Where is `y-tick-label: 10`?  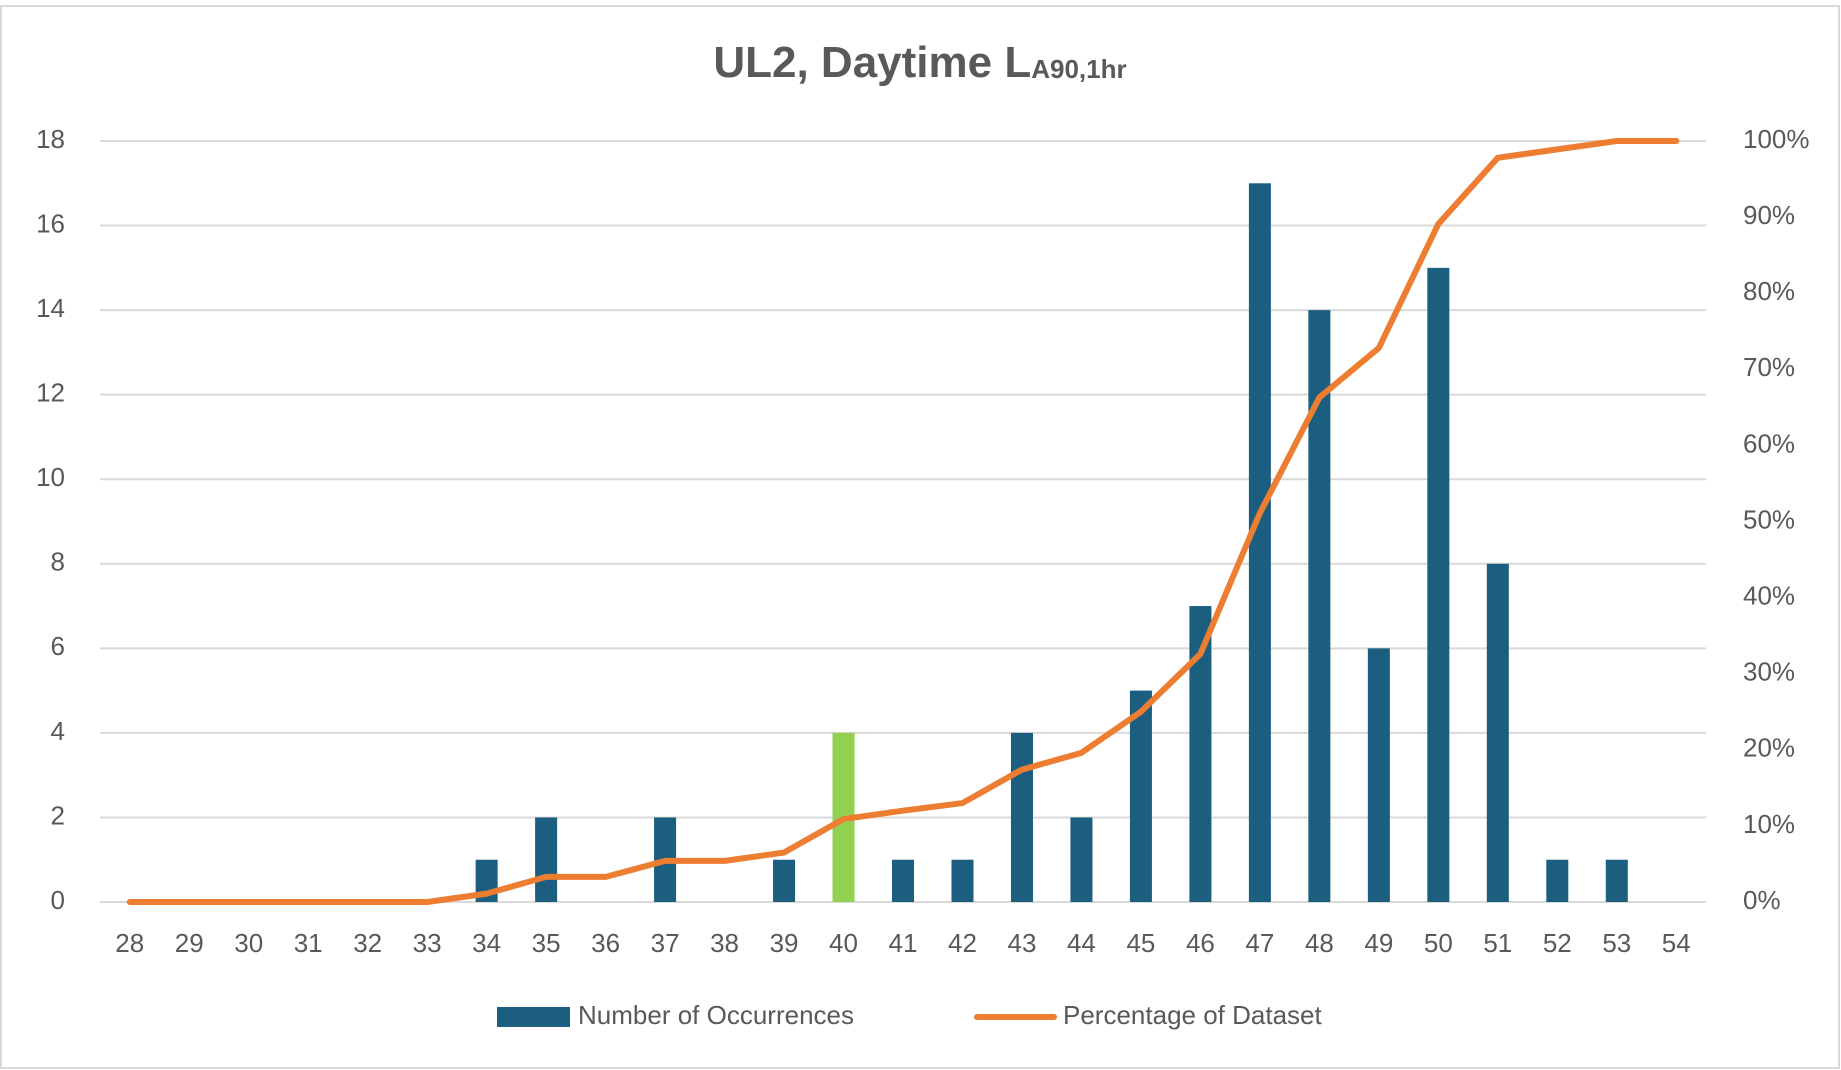
y-tick-label: 10 is located at coordinates (50, 477).